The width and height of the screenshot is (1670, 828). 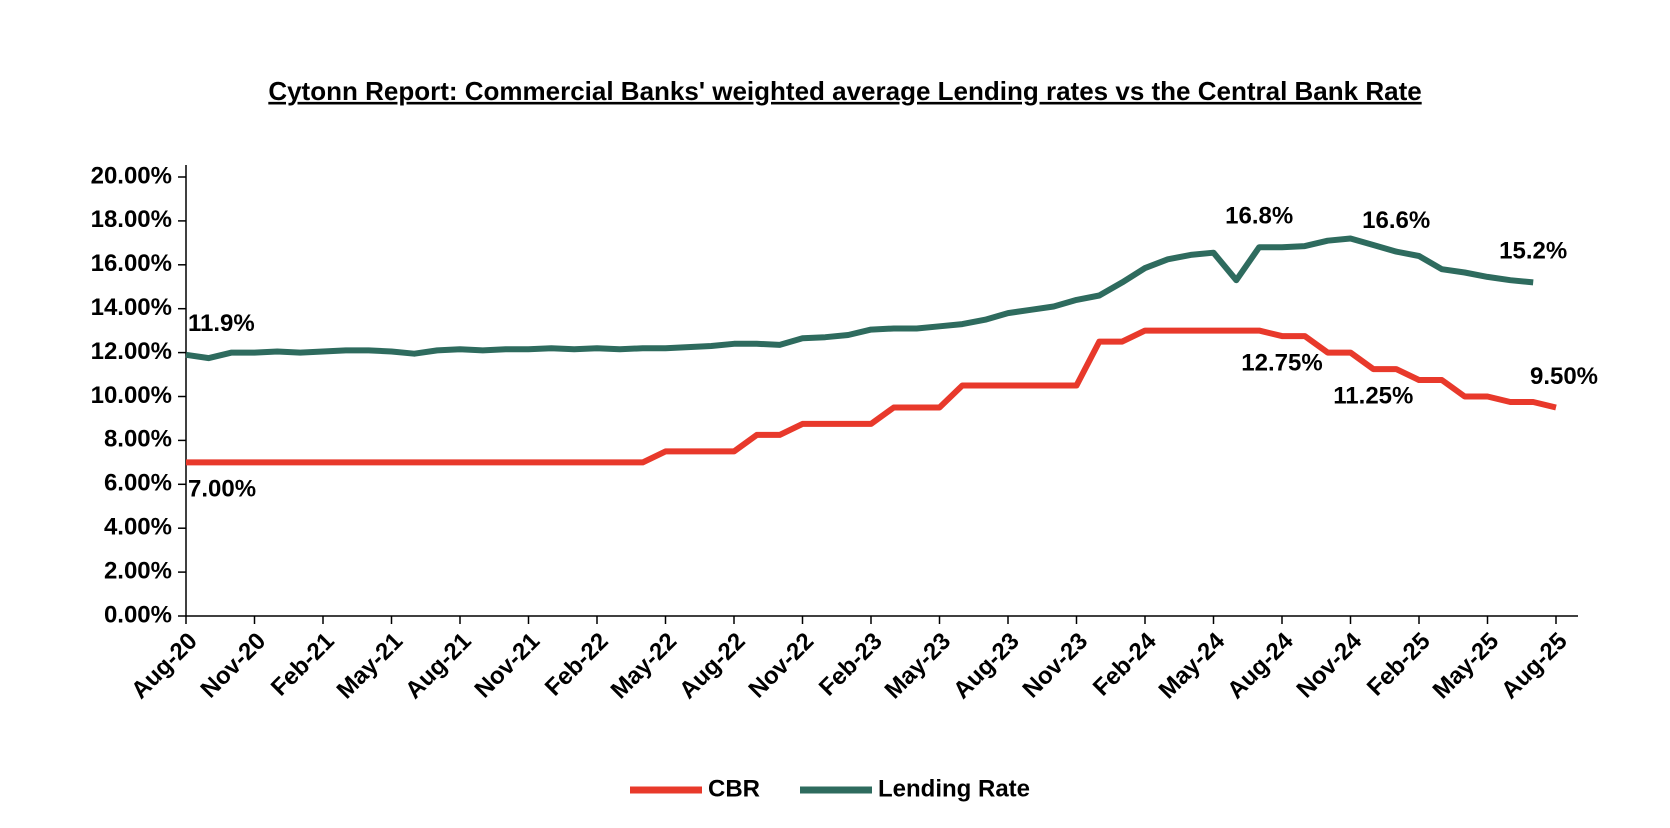 What do you see at coordinates (131, 219) in the screenshot?
I see `y-tick-label: 18.00%` at bounding box center [131, 219].